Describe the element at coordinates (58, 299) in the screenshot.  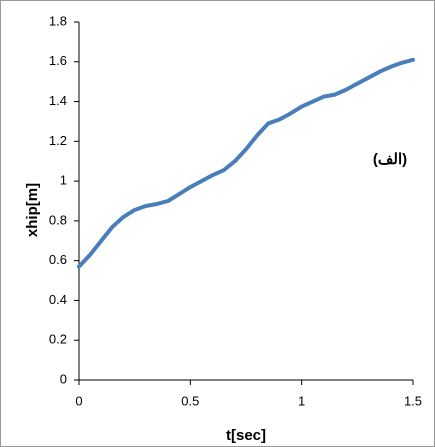
I see `y-tick-label: 0.4` at that location.